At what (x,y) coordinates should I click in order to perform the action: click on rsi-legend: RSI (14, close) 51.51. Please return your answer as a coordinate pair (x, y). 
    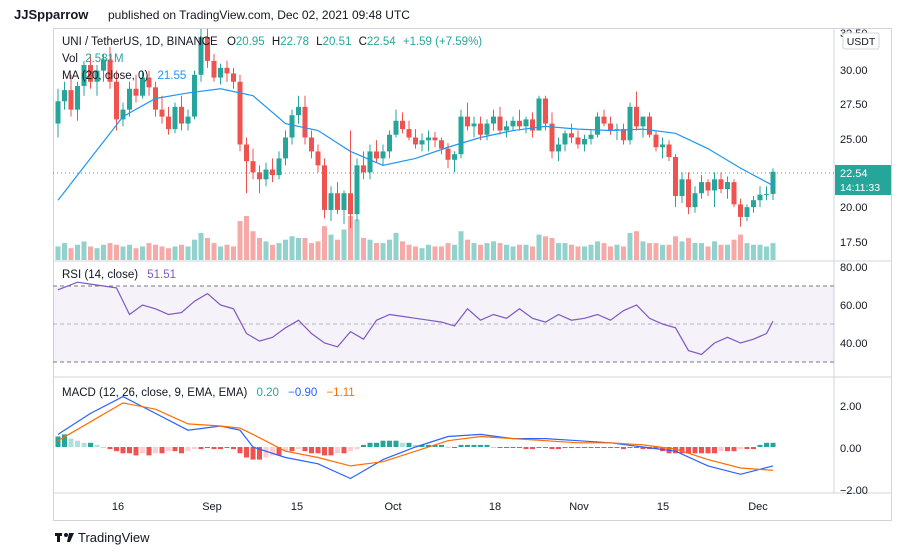
    Looking at the image, I should click on (119, 275).